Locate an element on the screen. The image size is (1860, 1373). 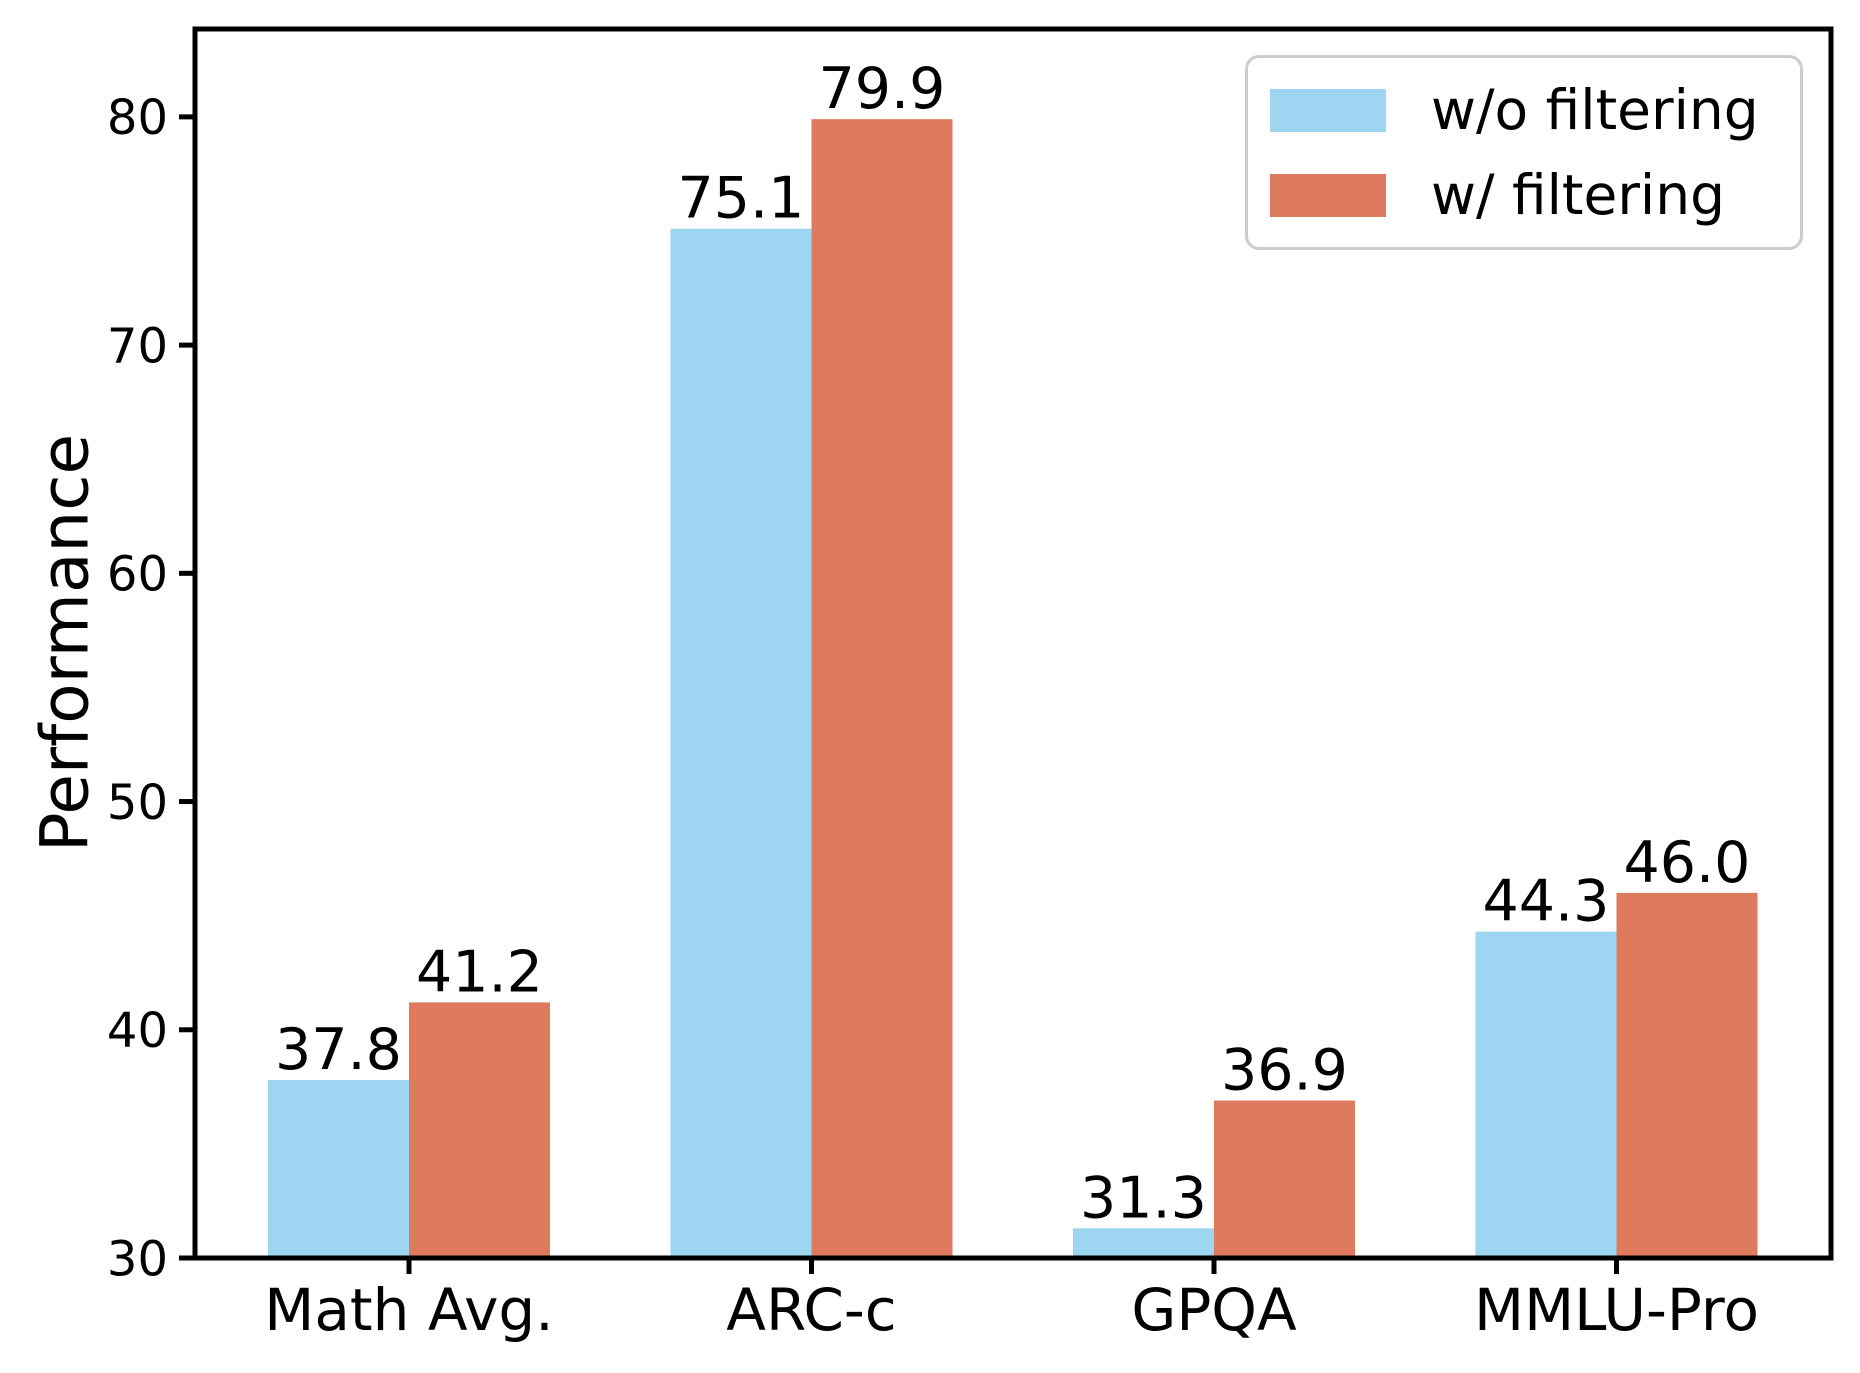
bar-value-label-w-o-filtering-arc-c: 75.1 is located at coordinates (741, 199).